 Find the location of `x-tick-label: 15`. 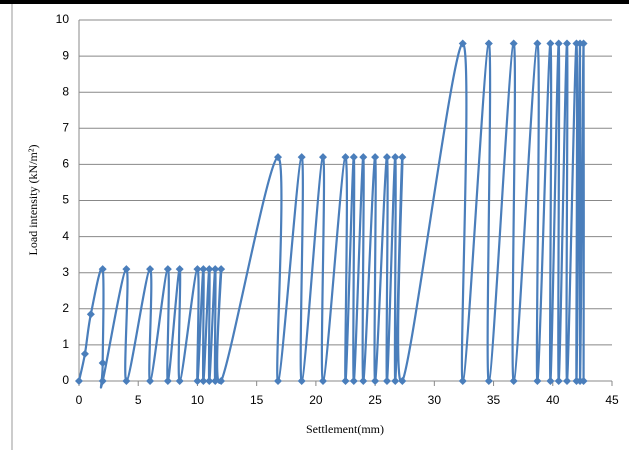

x-tick-label: 15 is located at coordinates (257, 400).